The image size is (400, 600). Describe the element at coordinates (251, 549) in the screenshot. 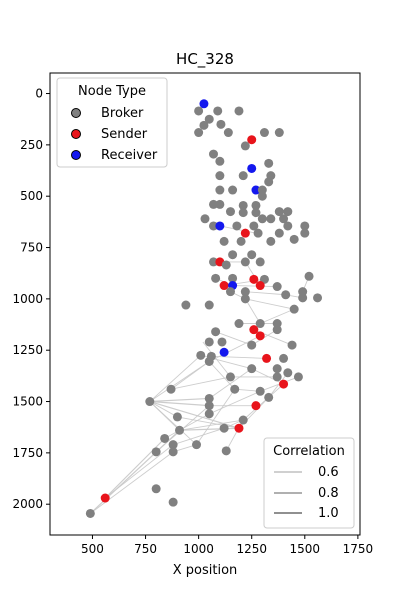

I see `x-tick-label: 1250` at that location.